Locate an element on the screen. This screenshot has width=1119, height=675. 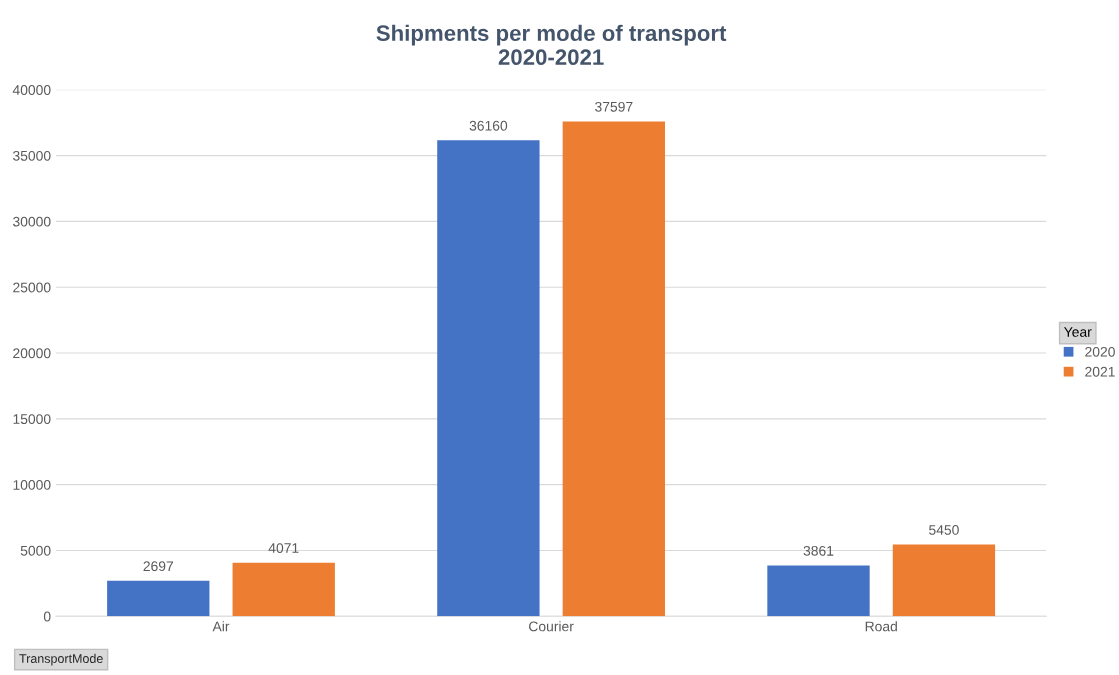
y-tick-label: 10000 is located at coordinates (32, 484).